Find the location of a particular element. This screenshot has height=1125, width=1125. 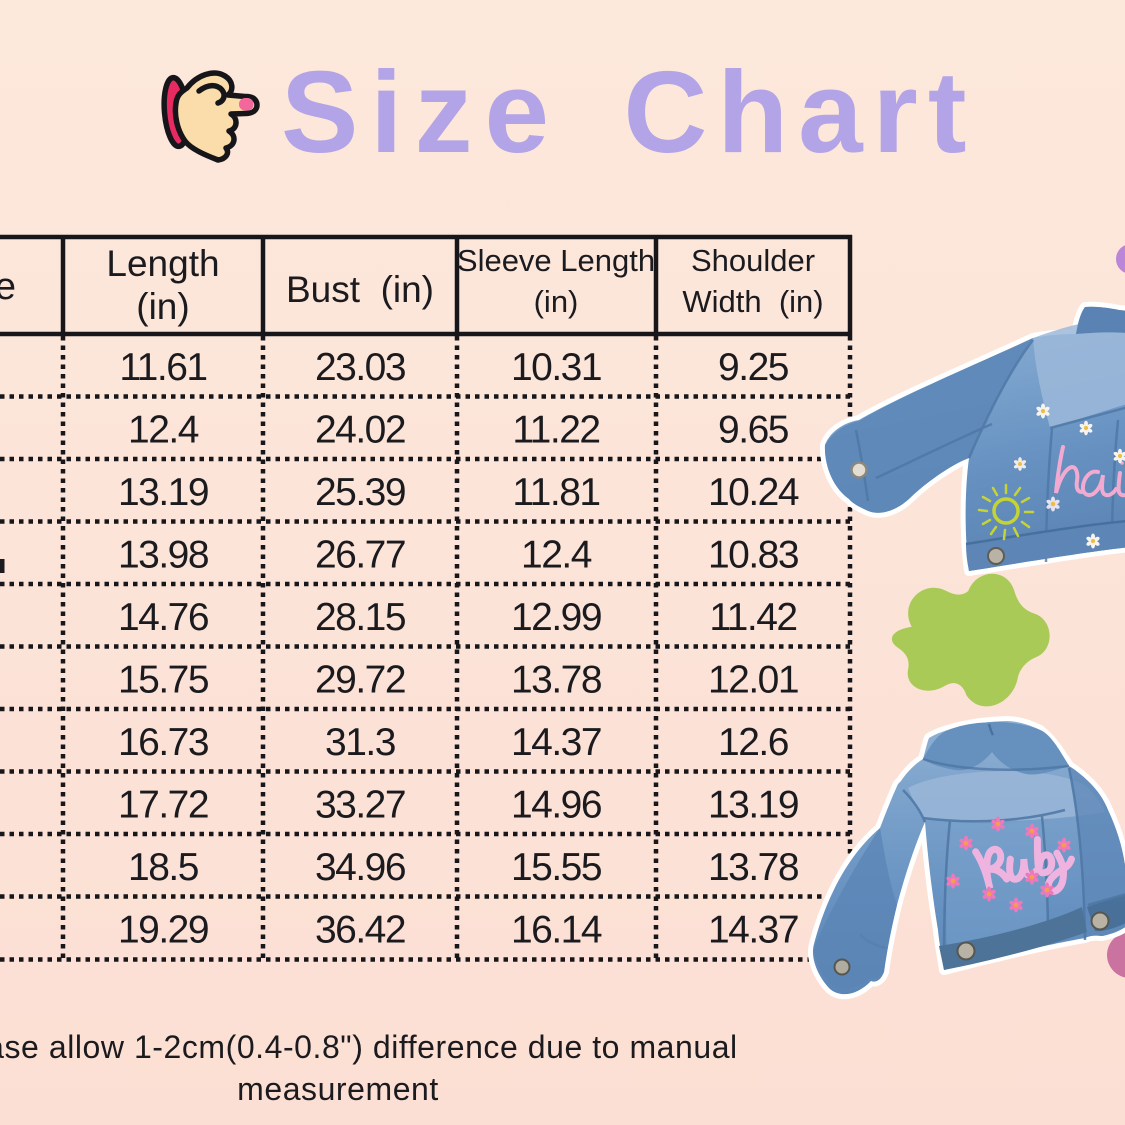

svg-text: 18.5 is located at coordinates (163, 867).